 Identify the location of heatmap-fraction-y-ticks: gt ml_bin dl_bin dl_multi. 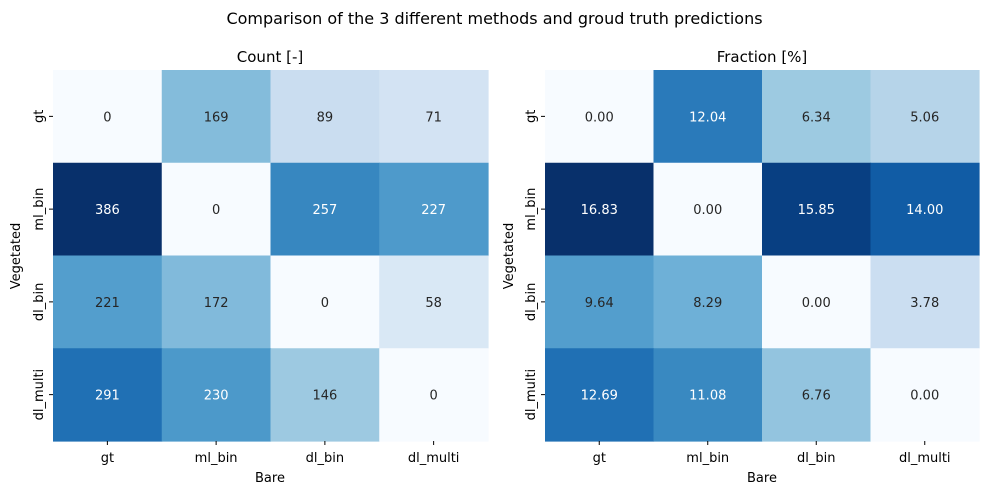
(534, 265).